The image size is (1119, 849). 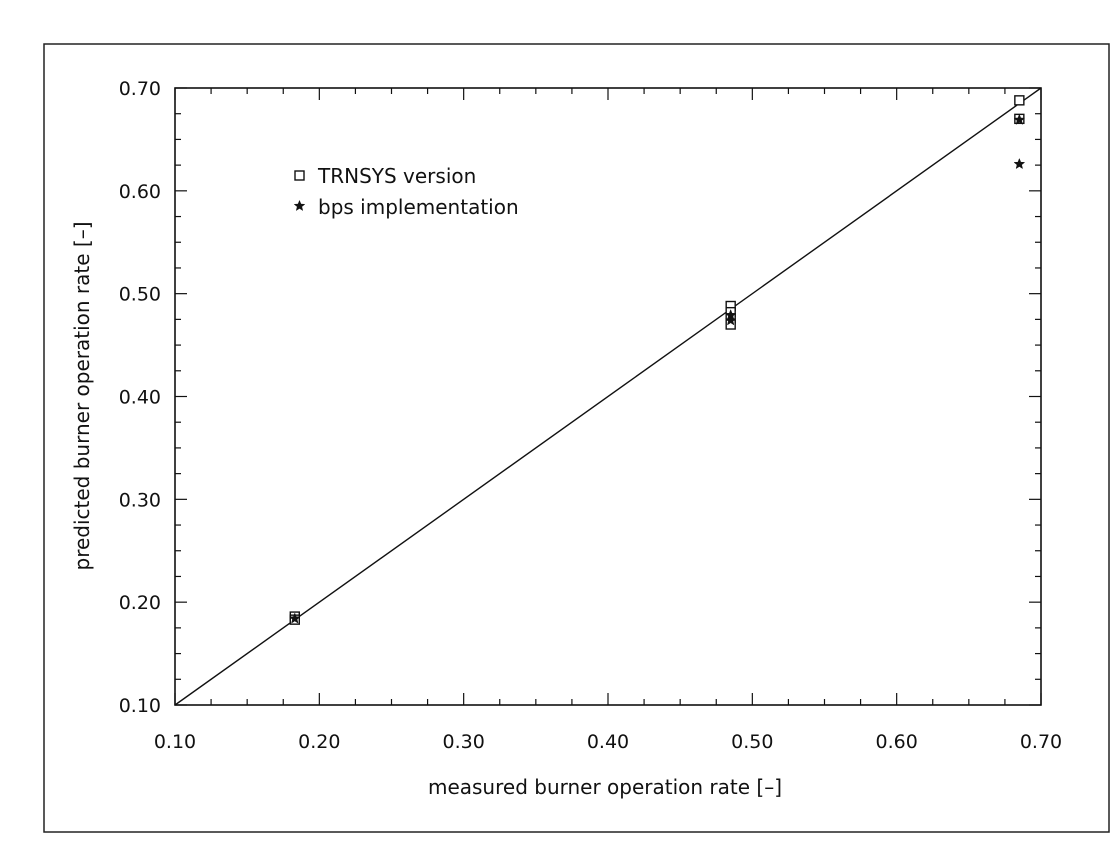 What do you see at coordinates (140, 603) in the screenshot?
I see `y-tick-label: 0.20` at bounding box center [140, 603].